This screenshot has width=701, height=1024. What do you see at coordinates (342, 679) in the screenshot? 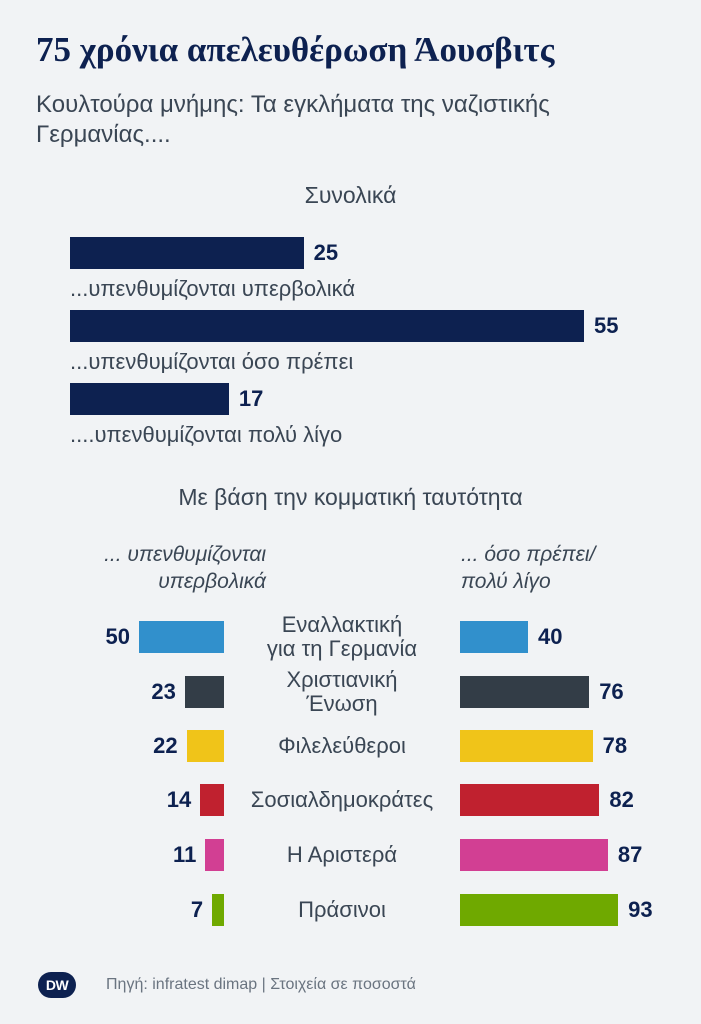
I see `party-label-line: Χριστιανική` at bounding box center [342, 679].